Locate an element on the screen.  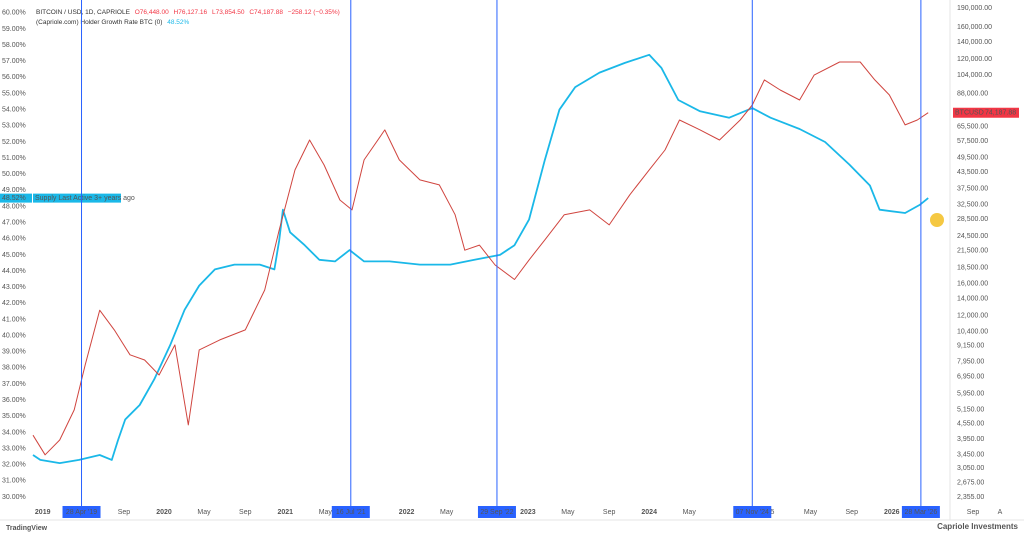
y2-tick-label: 2,355.00 is located at coordinates (970, 497).